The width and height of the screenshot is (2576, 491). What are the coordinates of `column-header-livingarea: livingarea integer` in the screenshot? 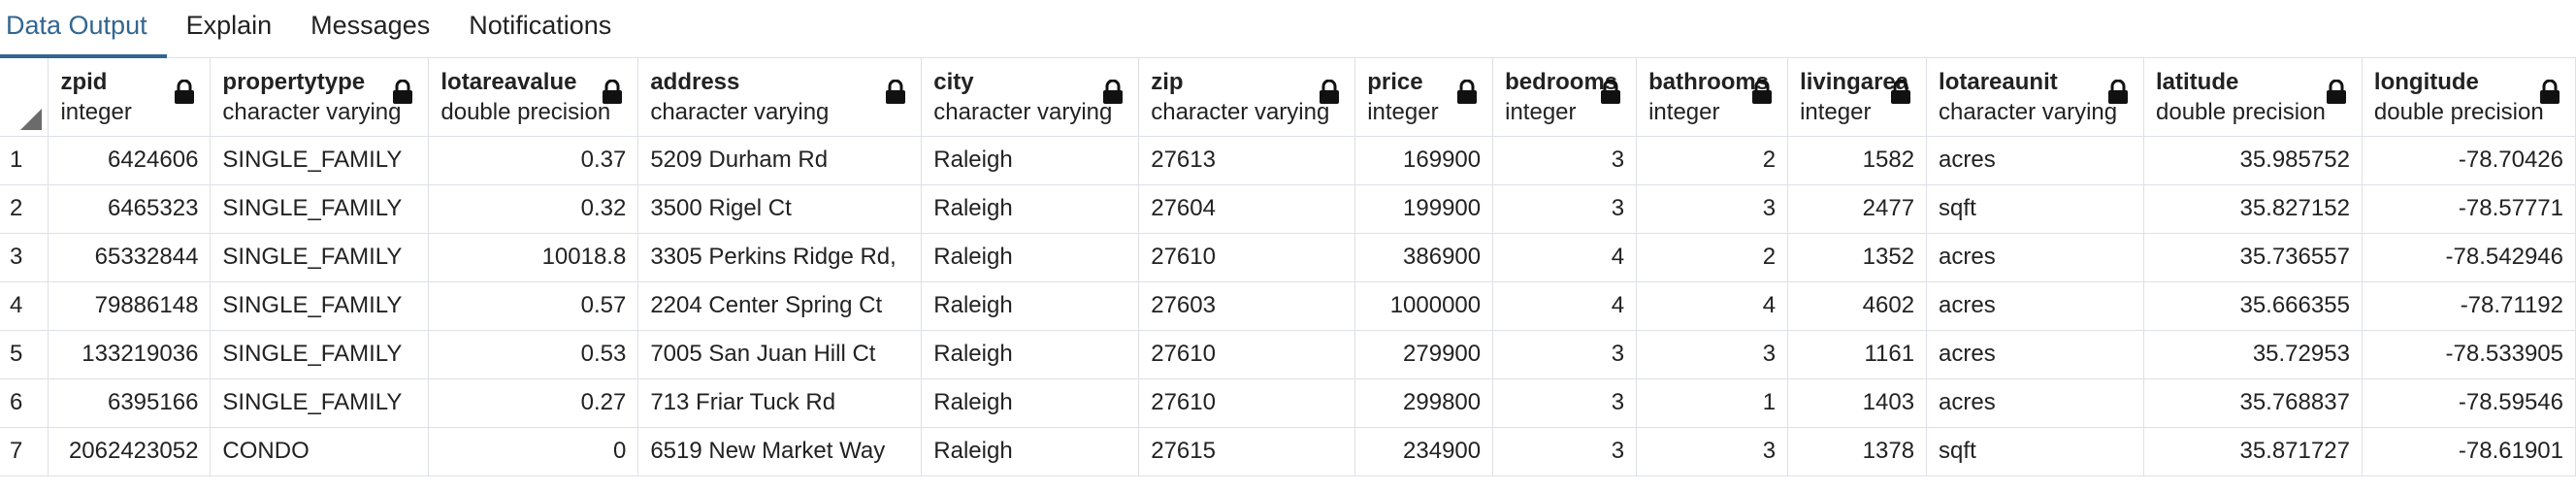 It's located at (1858, 97).